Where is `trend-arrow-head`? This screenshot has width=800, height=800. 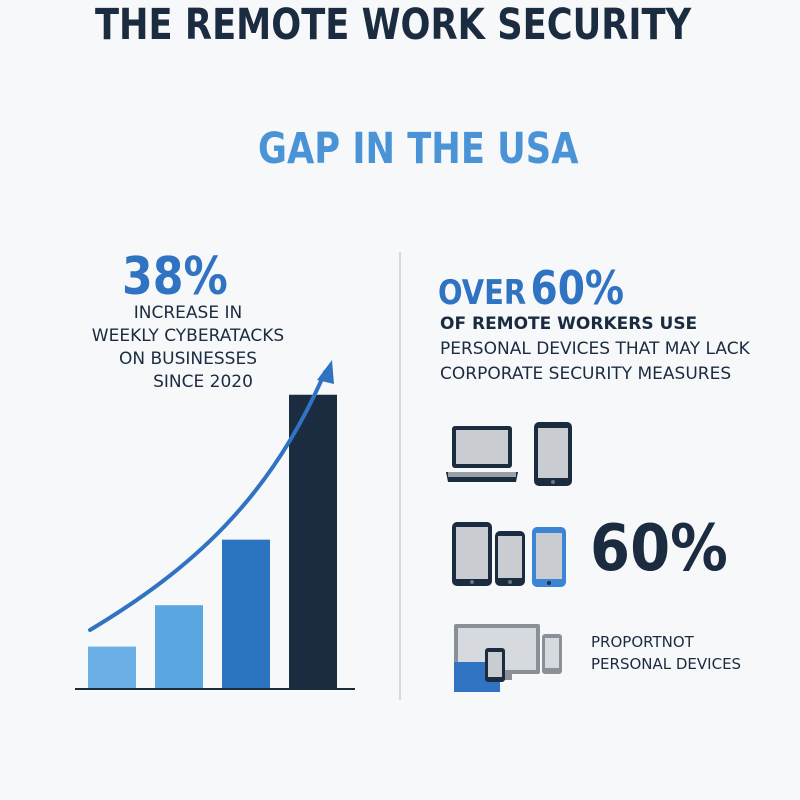
trend-arrow-head is located at coordinates (325, 372).